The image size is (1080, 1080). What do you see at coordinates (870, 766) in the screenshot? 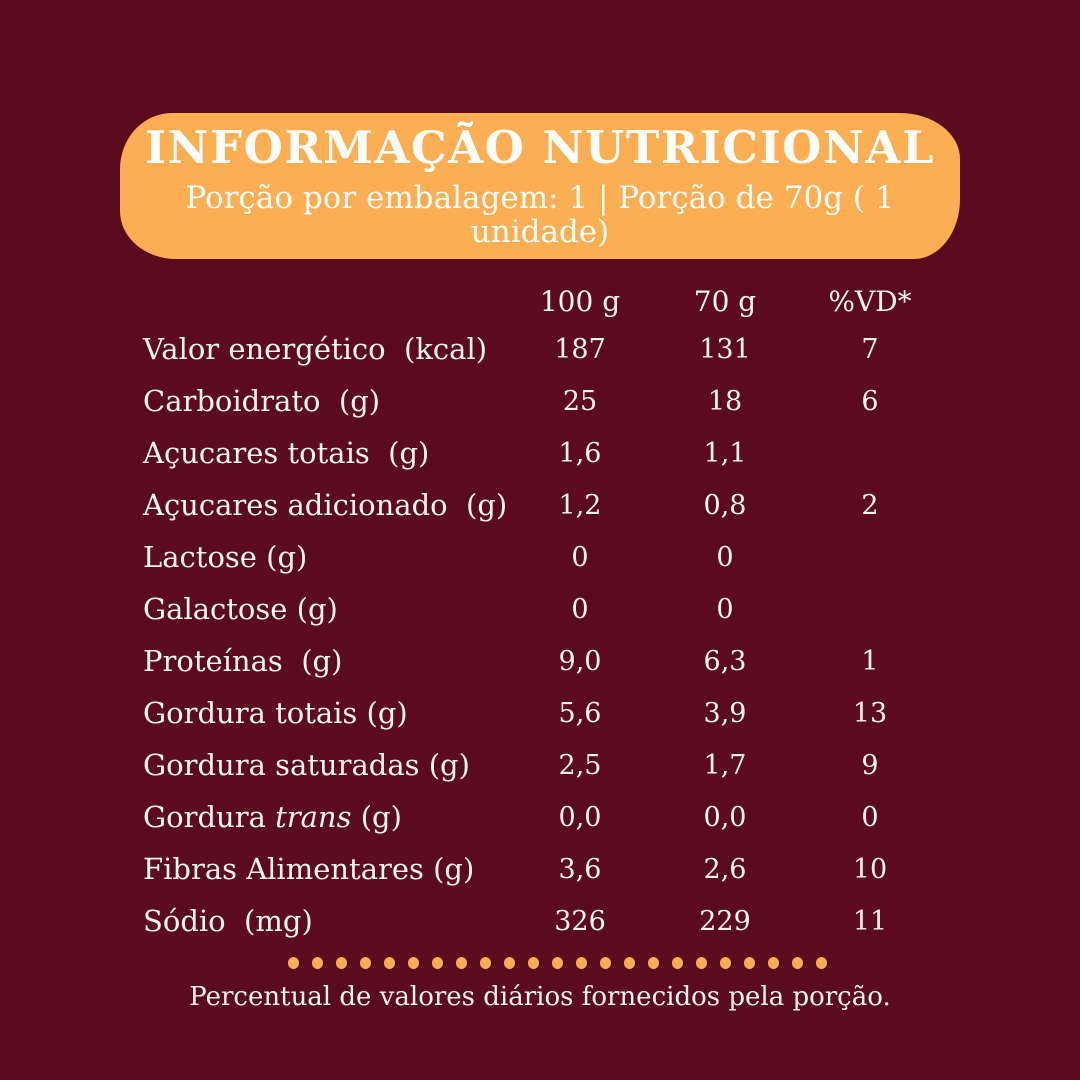
I see `value-vd: 9` at bounding box center [870, 766].